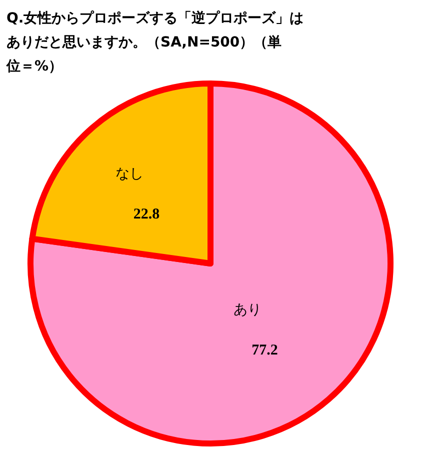 The width and height of the screenshot is (428, 466). Describe the element at coordinates (155, 42) in the screenshot. I see `chart-title: Q.女性からプロポーズする「逆プロポーズ」はありだと思いますか。（SA,N=500）（単位＝%）` at that location.